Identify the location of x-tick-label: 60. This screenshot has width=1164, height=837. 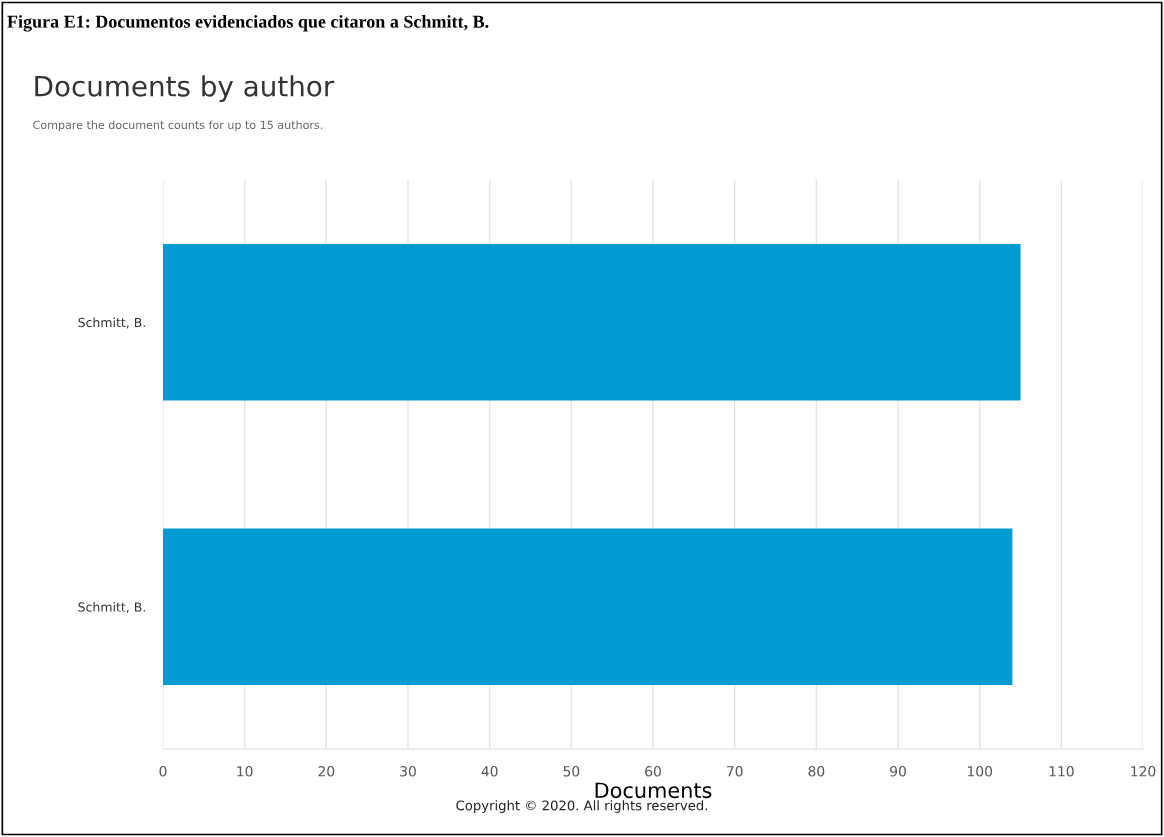
(653, 771).